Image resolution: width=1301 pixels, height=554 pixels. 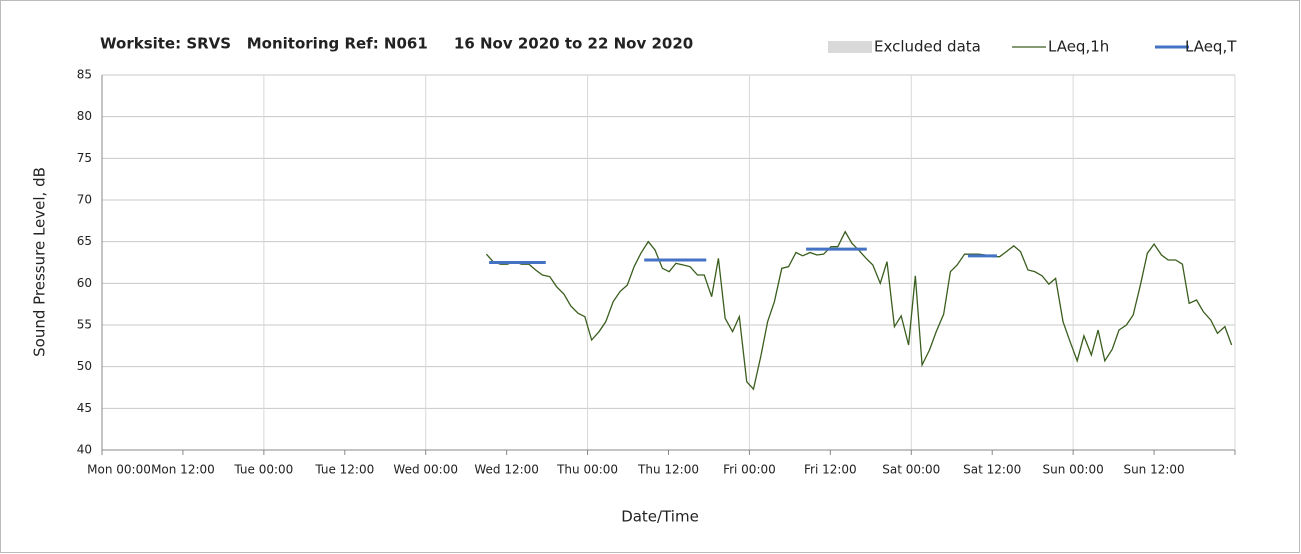 I want to click on y-tick-label: 55, so click(x=84, y=325).